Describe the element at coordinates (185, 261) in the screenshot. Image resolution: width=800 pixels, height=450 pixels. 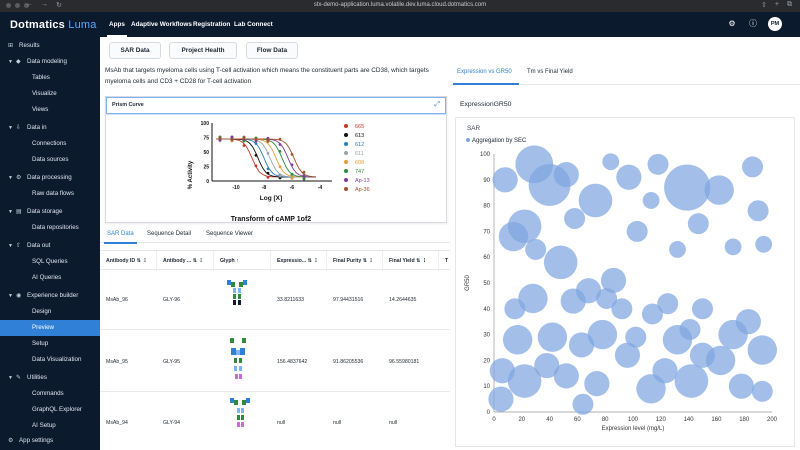
I see `col-antibody: Antibody ... ⇅ ⋮` at that location.